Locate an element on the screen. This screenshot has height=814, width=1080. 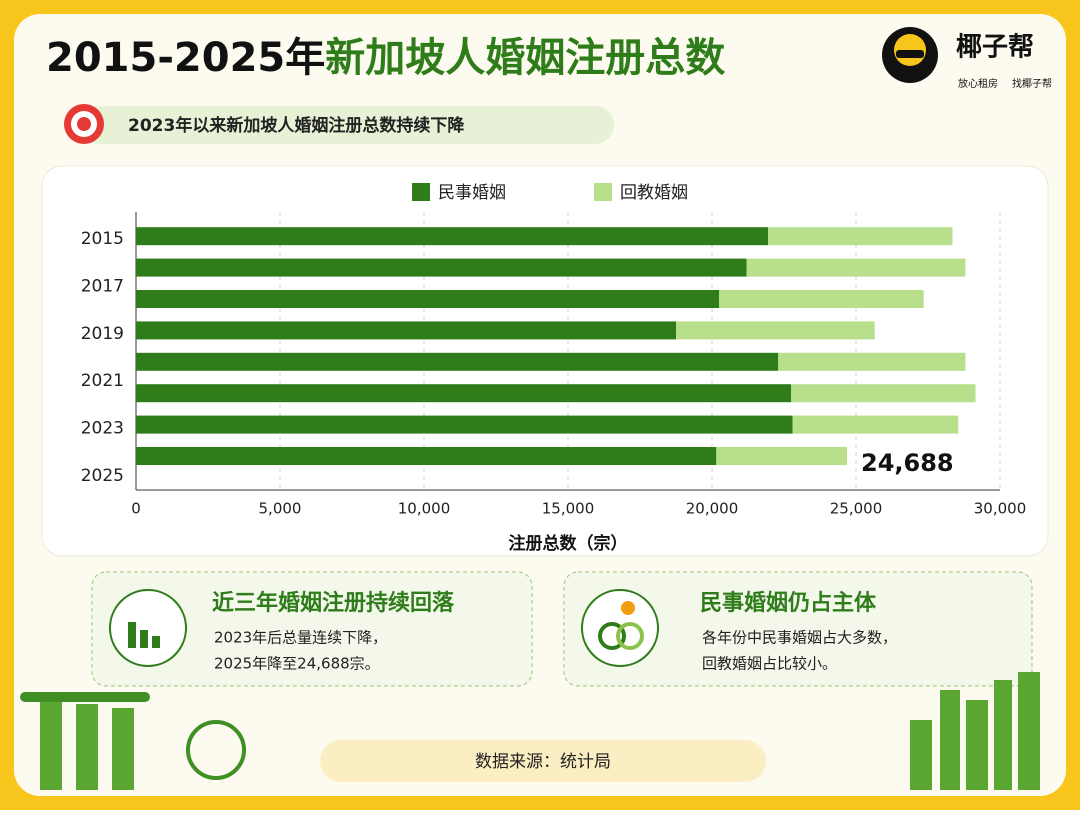
subtitle-pill is located at coordinates (347, 125).